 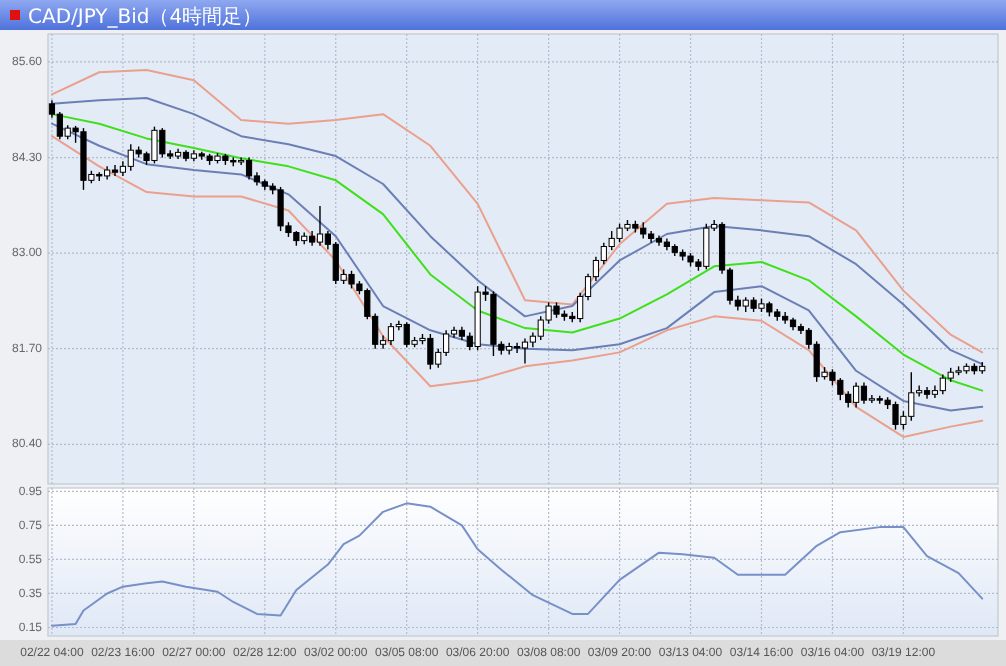 What do you see at coordinates (145, 17) in the screenshot?
I see `chart-title: CAD/JPY_Bid（4時間足）` at bounding box center [145, 17].